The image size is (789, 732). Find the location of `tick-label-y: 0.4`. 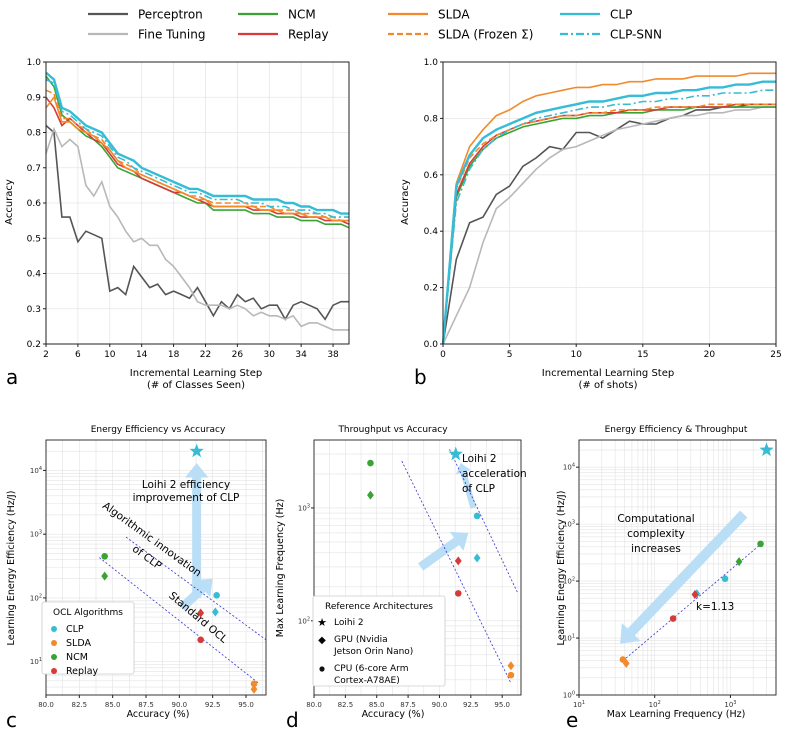

tick-label-y: 0.4 is located at coordinates (34, 275).